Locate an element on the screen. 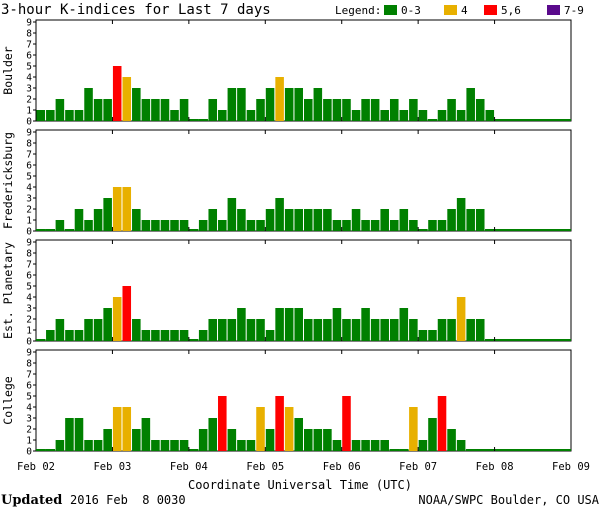 The width and height of the screenshot is (600, 510). updated-value: 2016 Feb 8 0030 is located at coordinates (128, 500).